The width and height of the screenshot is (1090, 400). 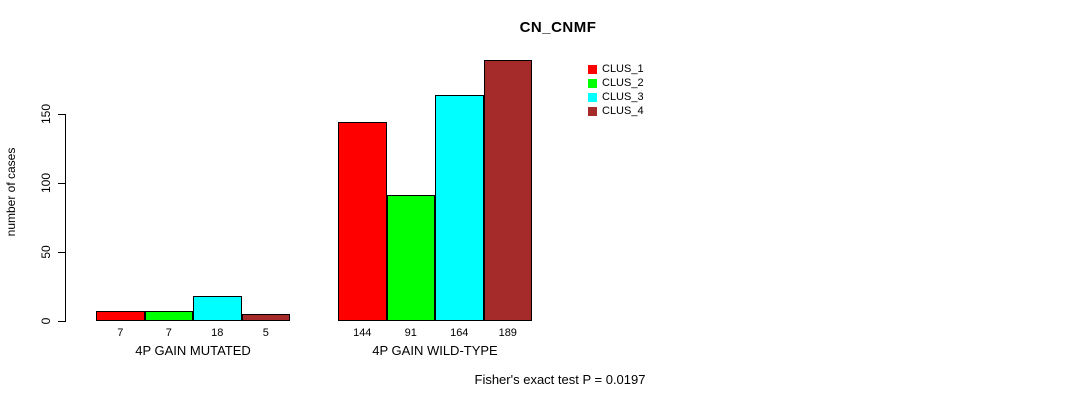 I want to click on group-label: 4P GAIN WILD-TYPE, so click(x=435, y=350).